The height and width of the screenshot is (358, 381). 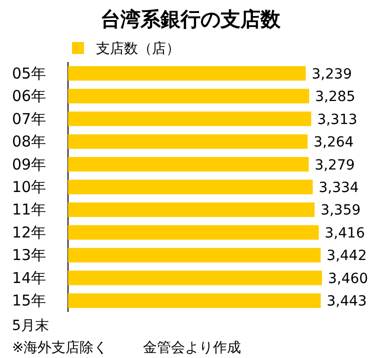 What do you see at coordinates (29, 232) in the screenshot?
I see `y-tick-label: 12年` at bounding box center [29, 232].